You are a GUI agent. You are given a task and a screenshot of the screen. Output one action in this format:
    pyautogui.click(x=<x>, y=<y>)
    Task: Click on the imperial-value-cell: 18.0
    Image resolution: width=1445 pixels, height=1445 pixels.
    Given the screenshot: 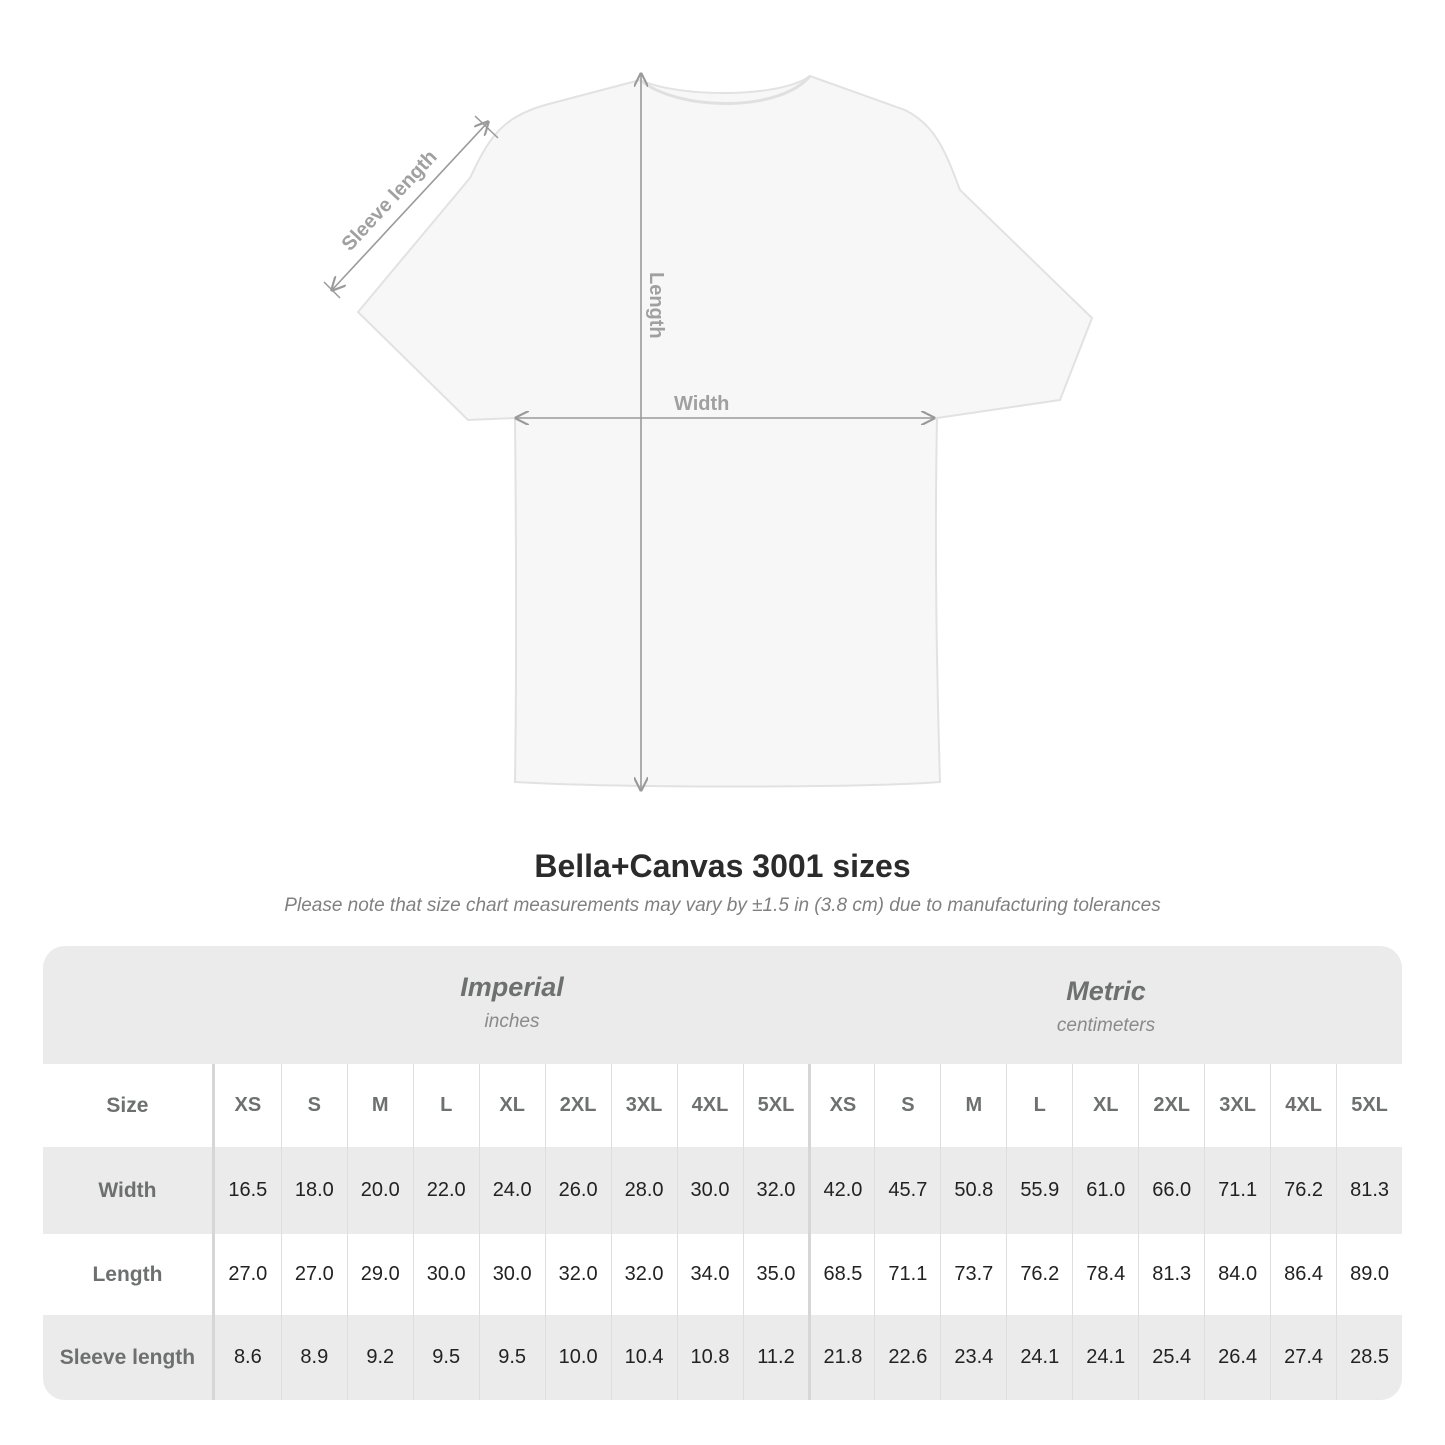 What is the action you would take?
    pyautogui.click(x=313, y=1190)
    